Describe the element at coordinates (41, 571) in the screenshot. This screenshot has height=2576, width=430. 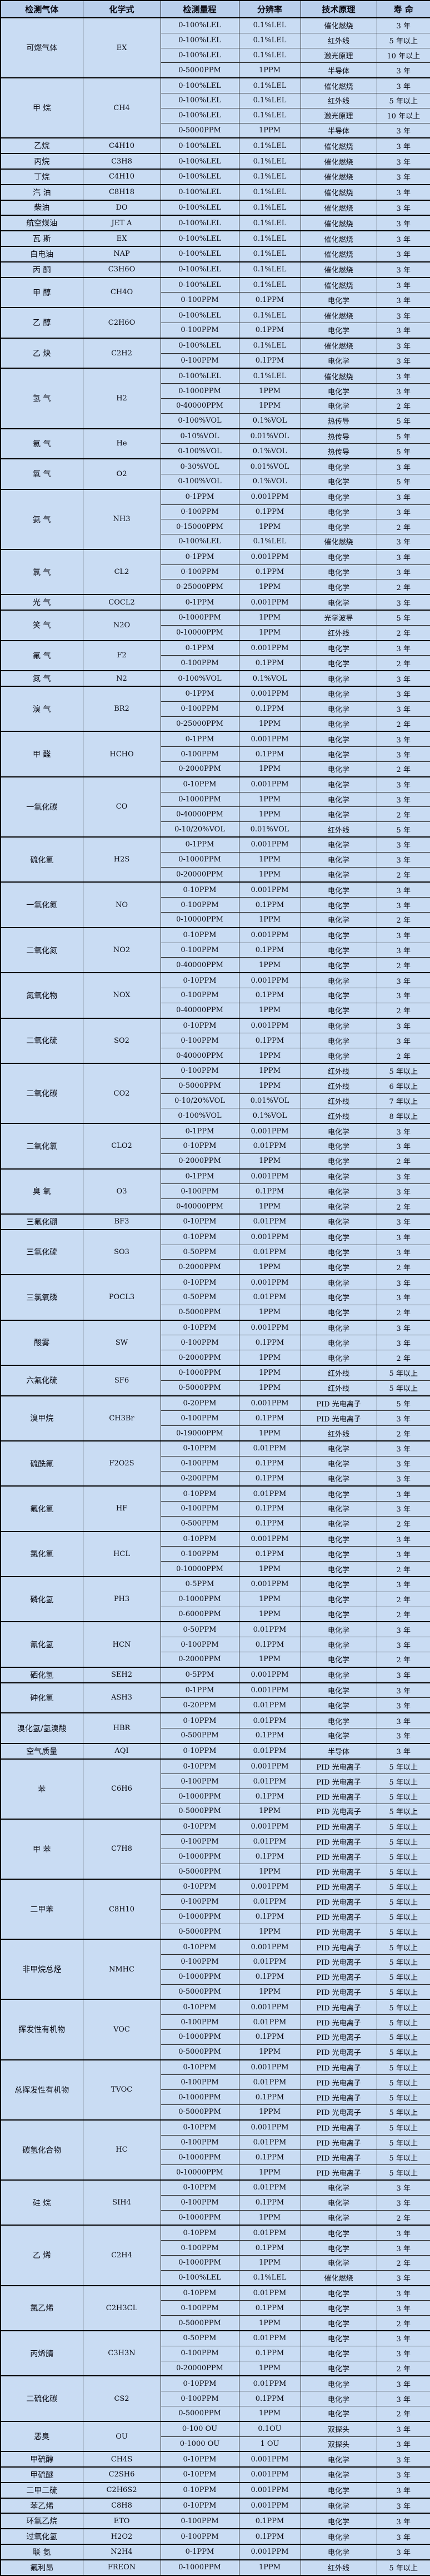
I see `gas-name-cell: 氯 气` at that location.